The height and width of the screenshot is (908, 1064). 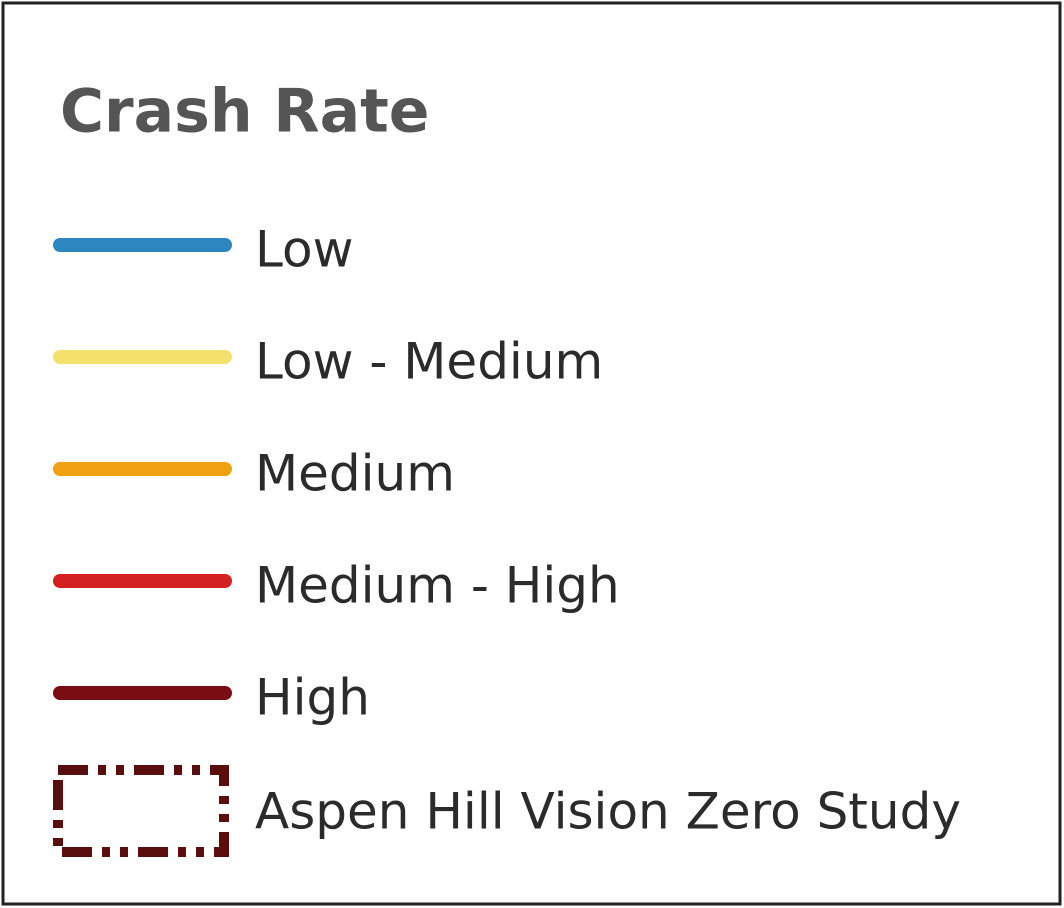 I want to click on legend-label: Medium, so click(x=355, y=474).